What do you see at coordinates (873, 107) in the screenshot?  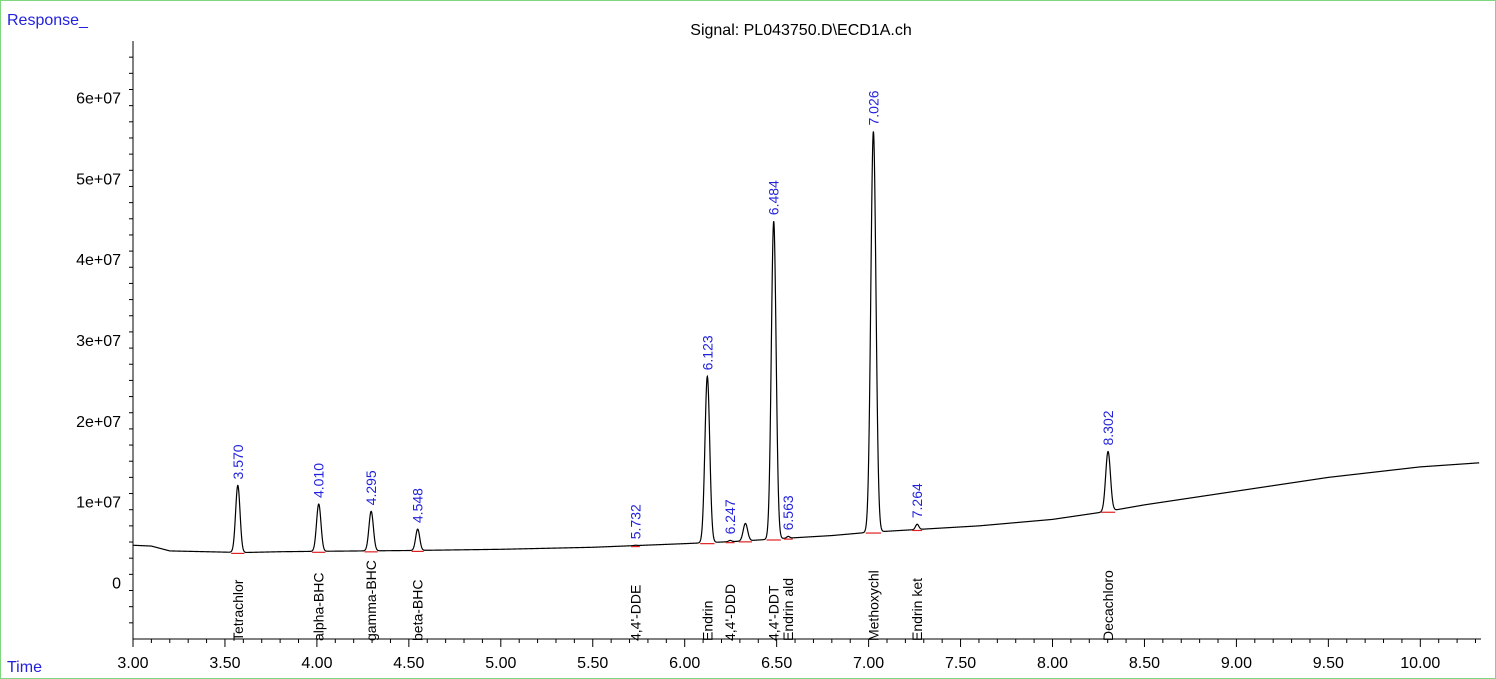 I see `peak-rt-label: 7.026` at bounding box center [873, 107].